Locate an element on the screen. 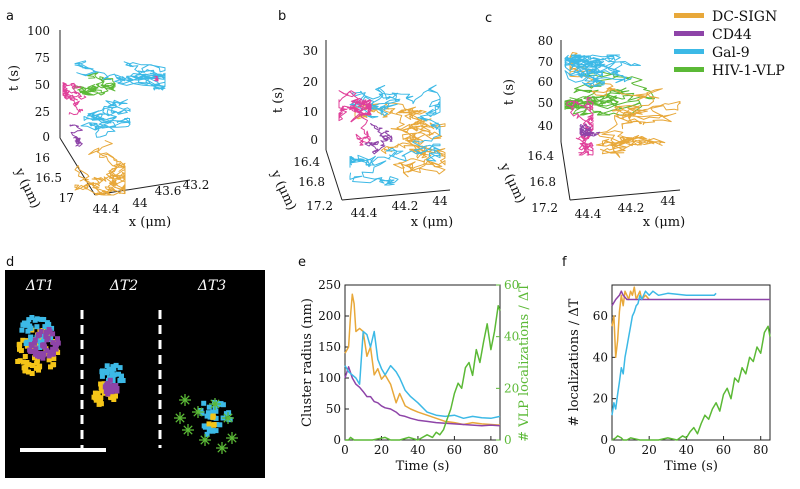 The image size is (800, 489). panel-a-z-tick: 50 is located at coordinates (42, 85).